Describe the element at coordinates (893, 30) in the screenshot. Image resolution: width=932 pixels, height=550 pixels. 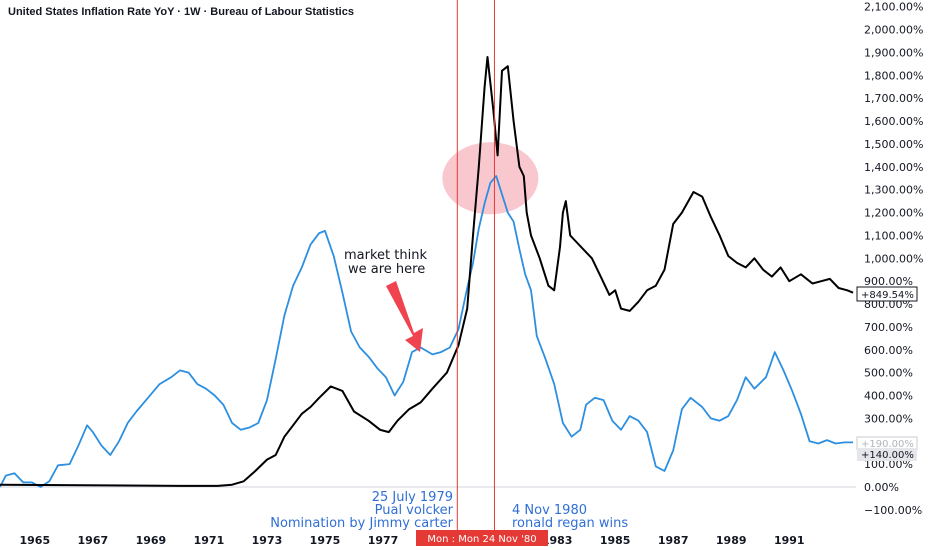
I see `y-tick-label: 2,000.00%` at that location.